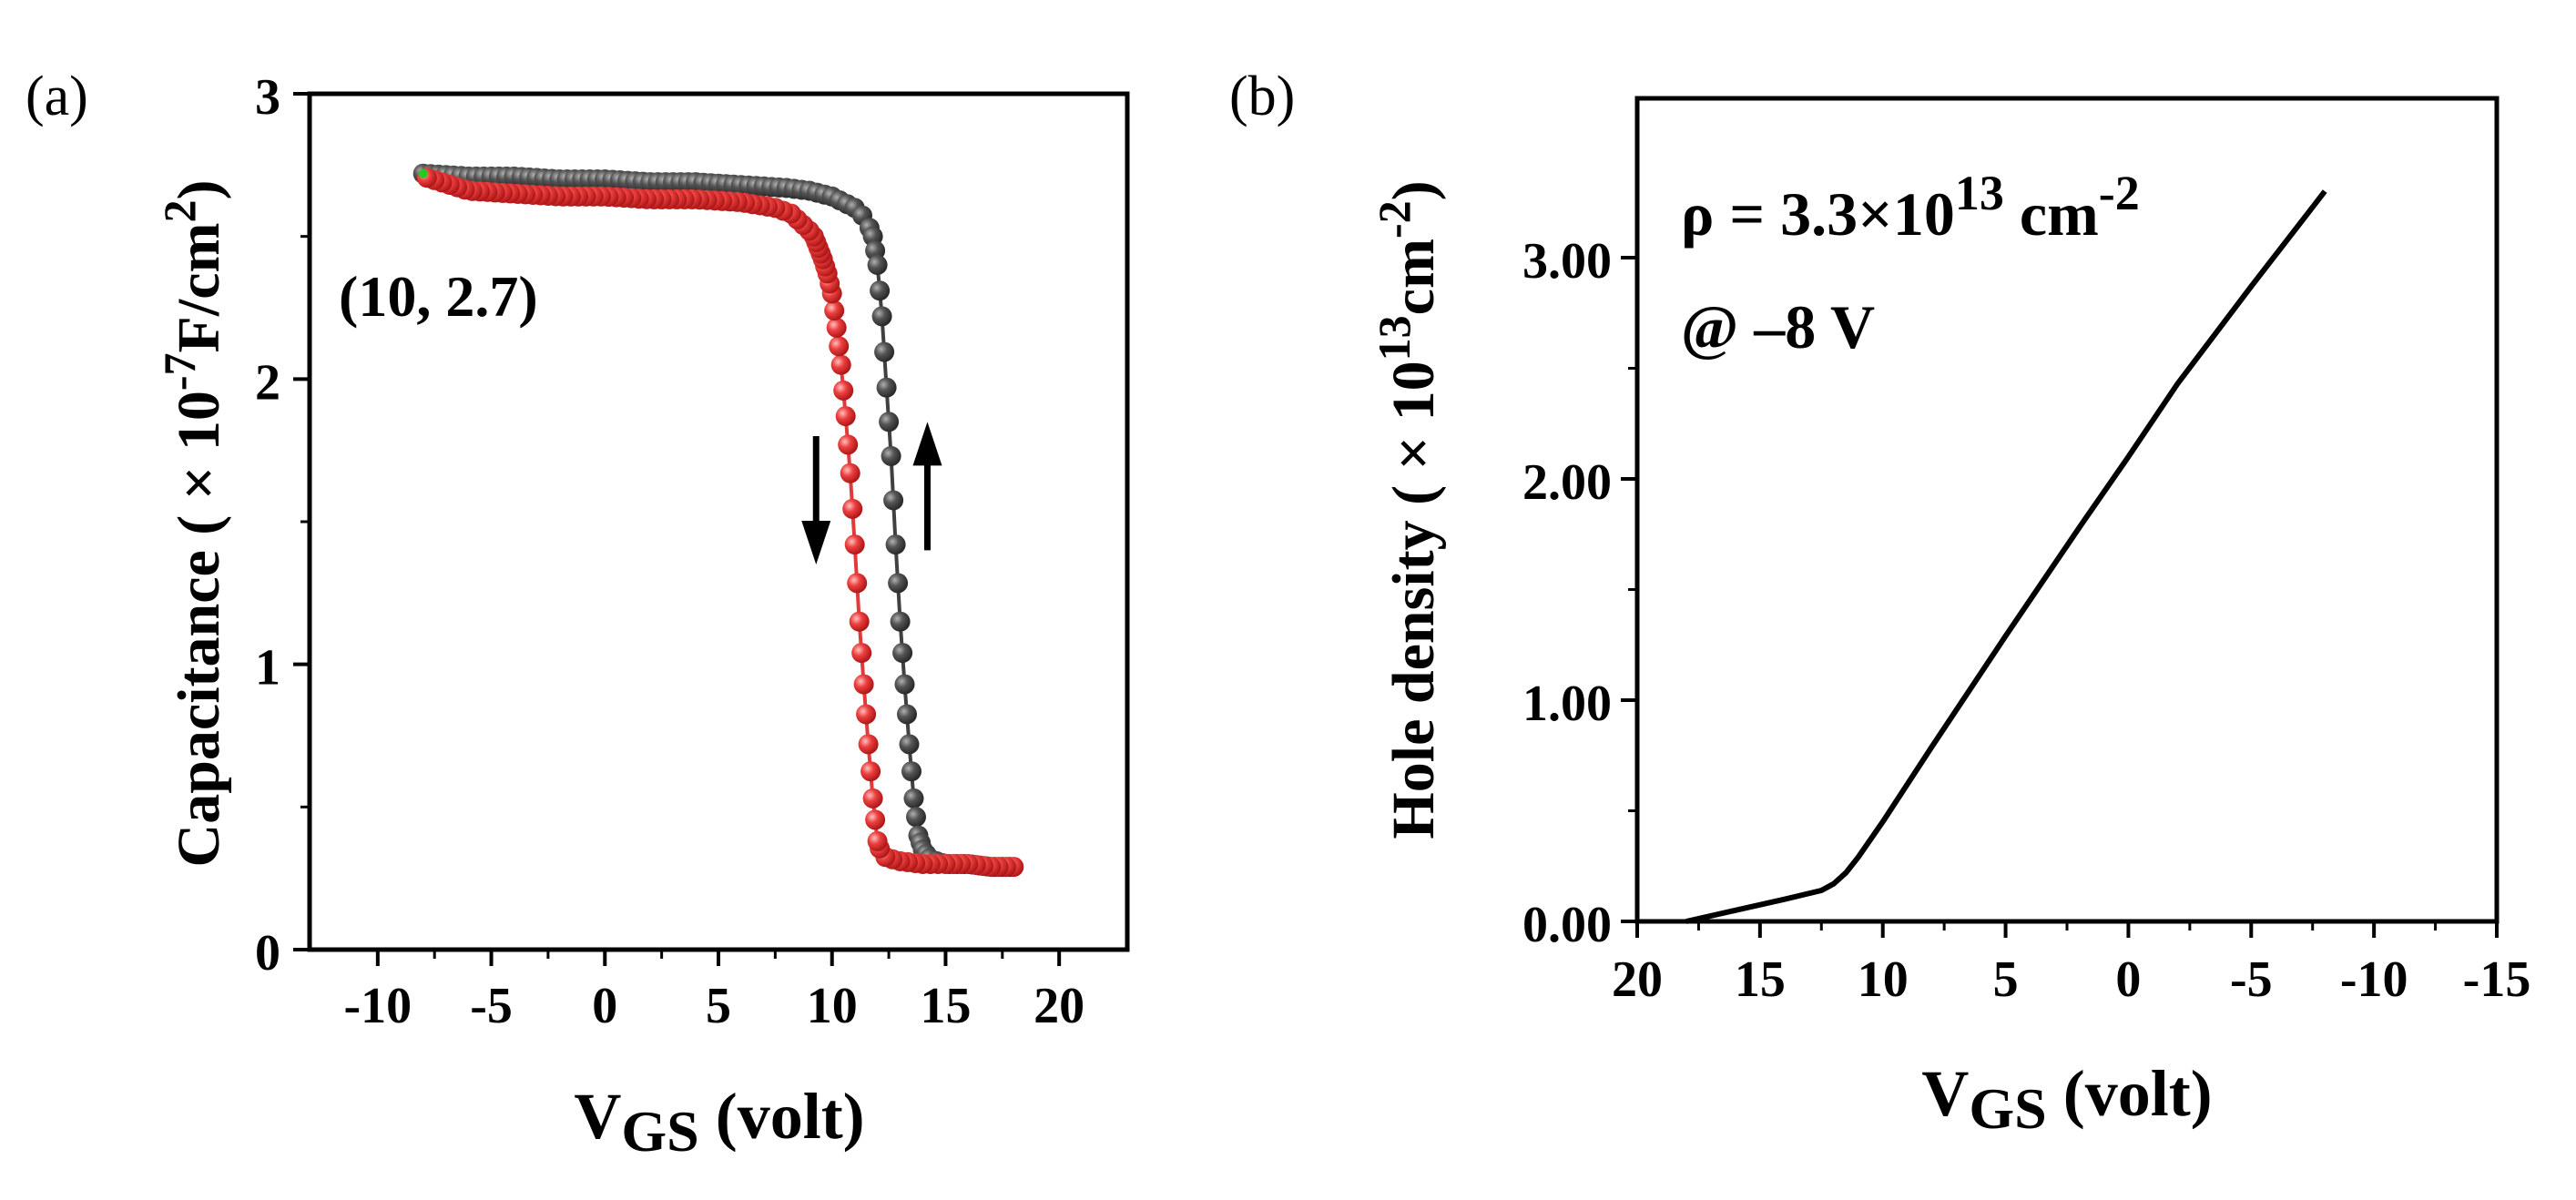 Image resolution: width=2576 pixels, height=1200 pixels. What do you see at coordinates (2066, 1099) in the screenshot?
I see `panel-b-xlabel: VGS (volt)` at bounding box center [2066, 1099].